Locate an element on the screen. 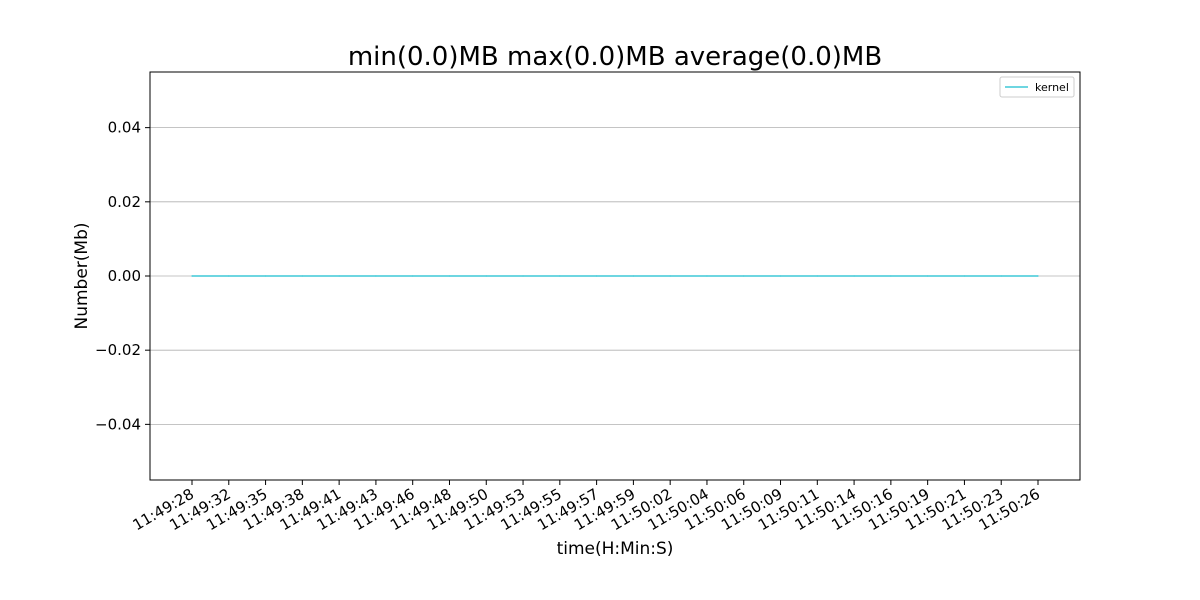 The width and height of the screenshot is (1200, 600). y-axis-ticks: −0.04 −0.02 0.00 0.02 0.04 is located at coordinates (122, 276).